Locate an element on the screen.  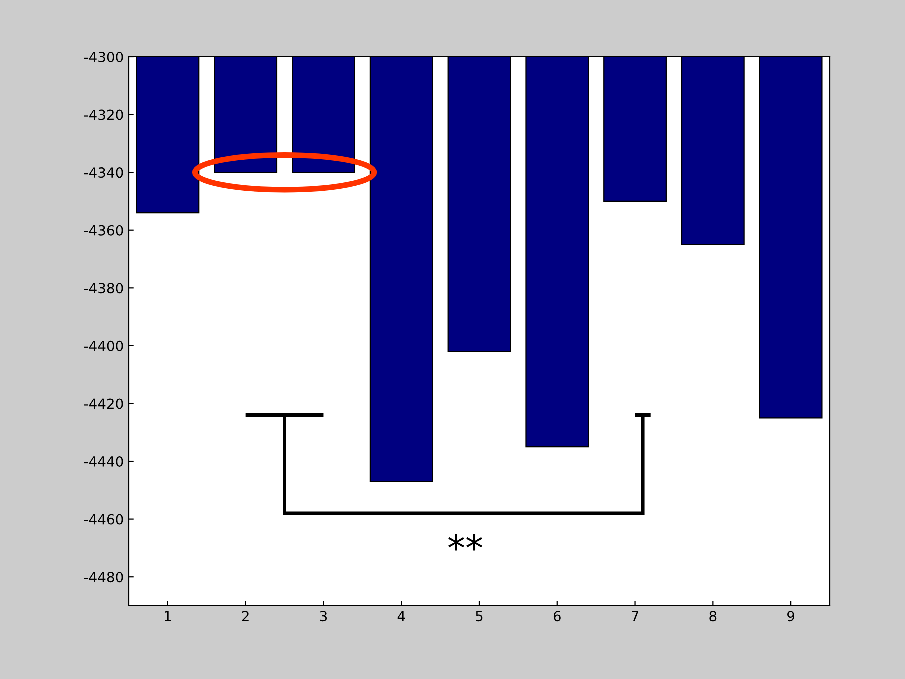
y-tick-label: -4440 is located at coordinates (104, 461).